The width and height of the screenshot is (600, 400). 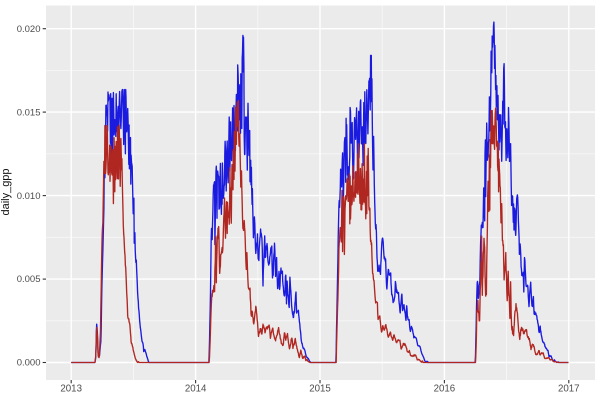 I want to click on svg-text: 0.015, so click(x=29, y=112).